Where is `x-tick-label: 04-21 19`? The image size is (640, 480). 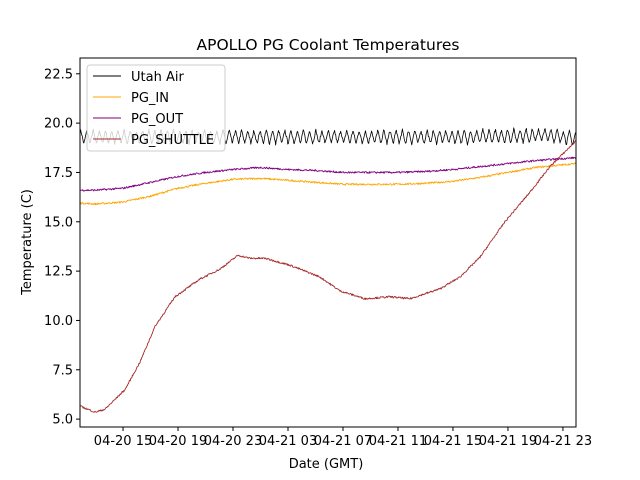 x-tick-label: 04-21 19 is located at coordinates (508, 441).